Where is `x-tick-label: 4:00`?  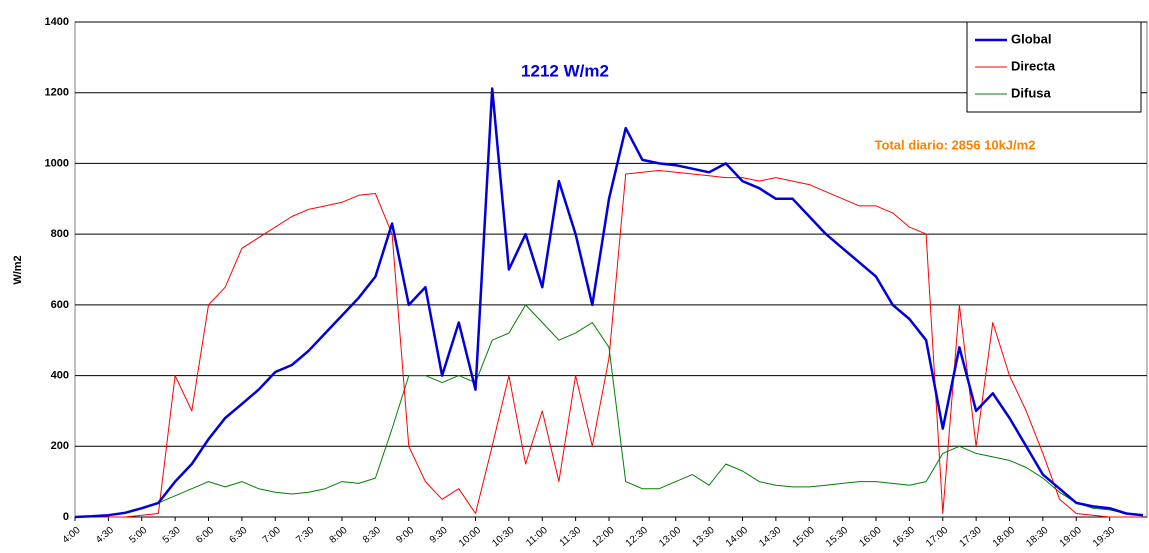
x-tick-label: 4:00 is located at coordinates (72, 535).